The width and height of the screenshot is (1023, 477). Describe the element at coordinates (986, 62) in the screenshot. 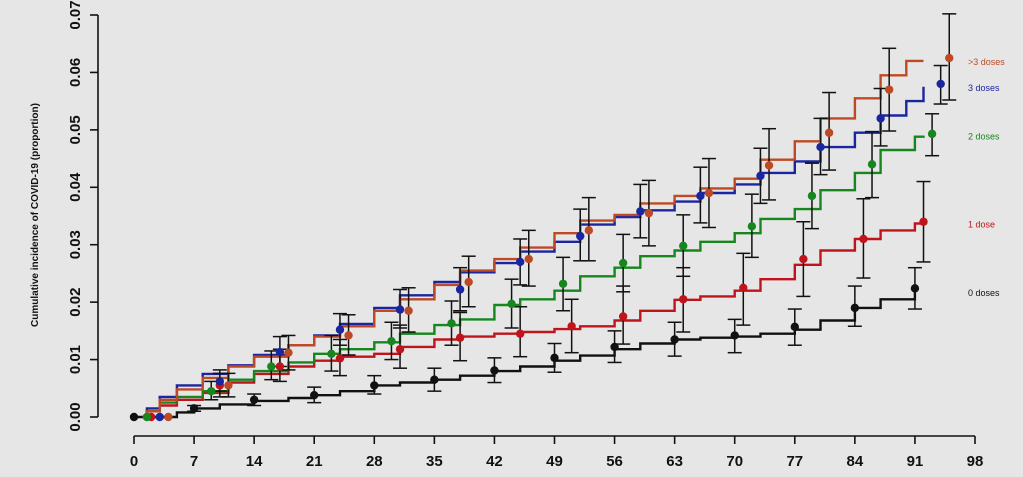

I see `series-label: >3 doses` at that location.